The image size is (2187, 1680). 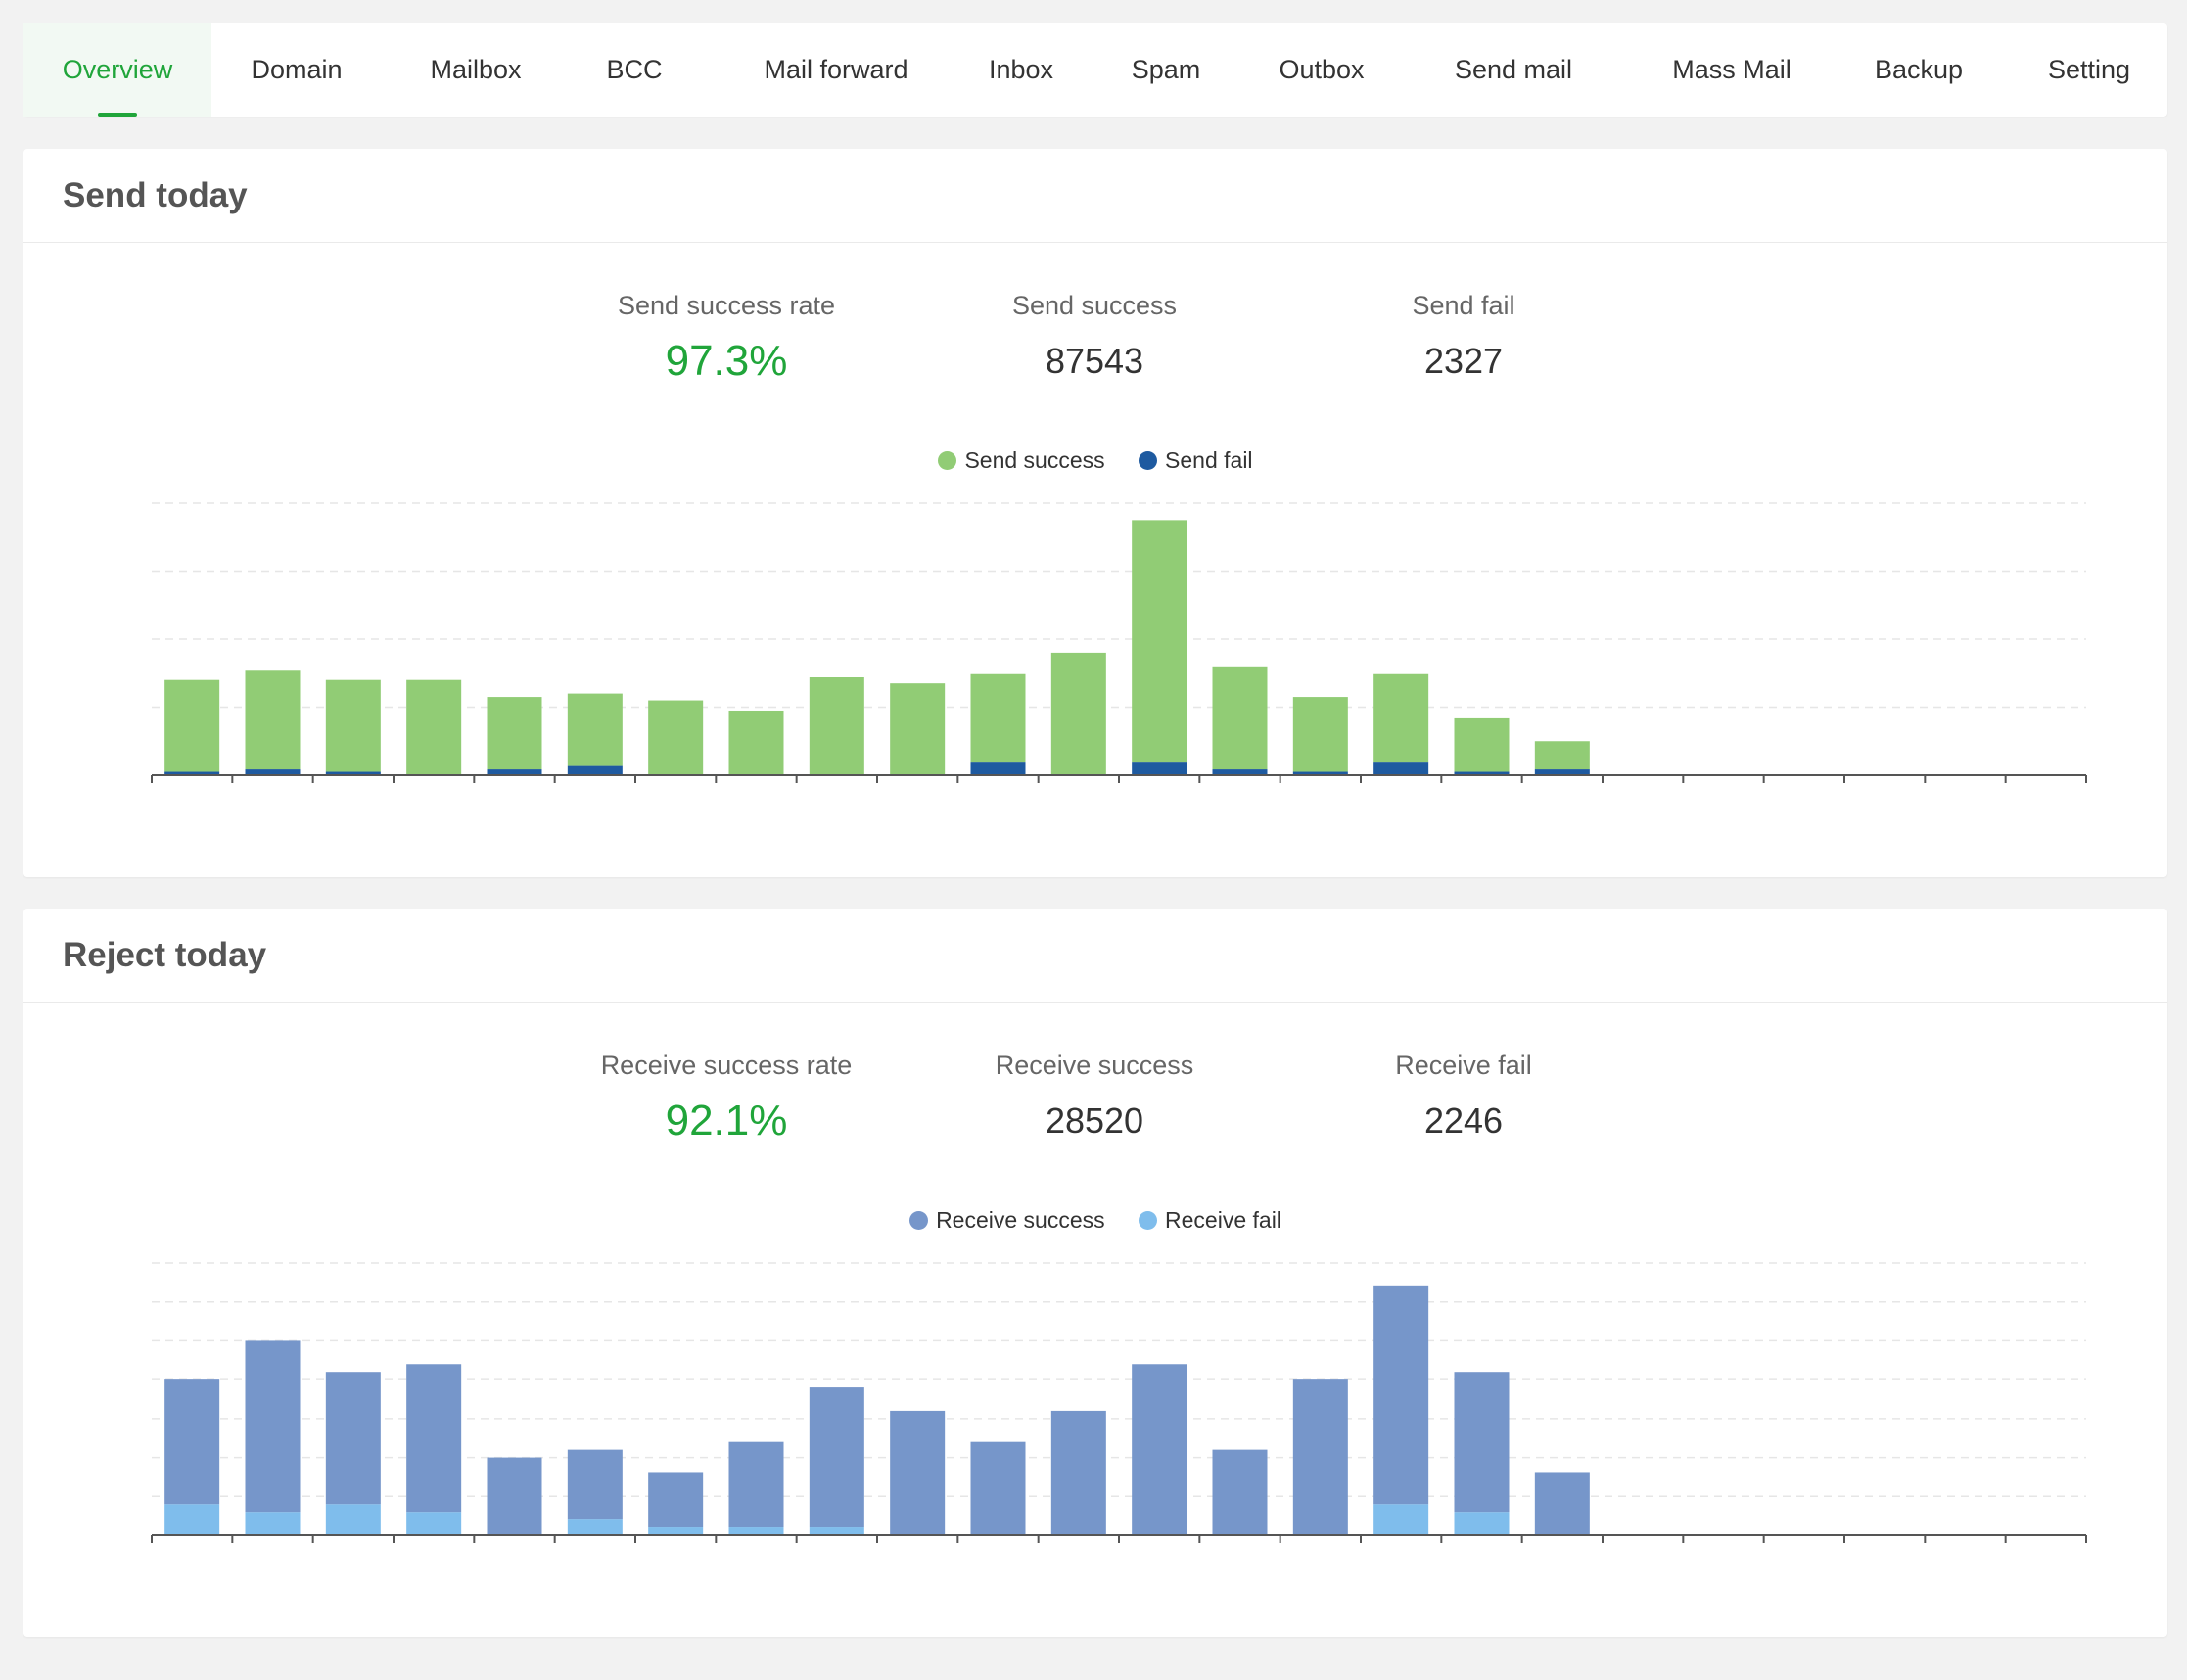 I want to click on send-rate-stat: Send success rate 97.3%, so click(x=726, y=335).